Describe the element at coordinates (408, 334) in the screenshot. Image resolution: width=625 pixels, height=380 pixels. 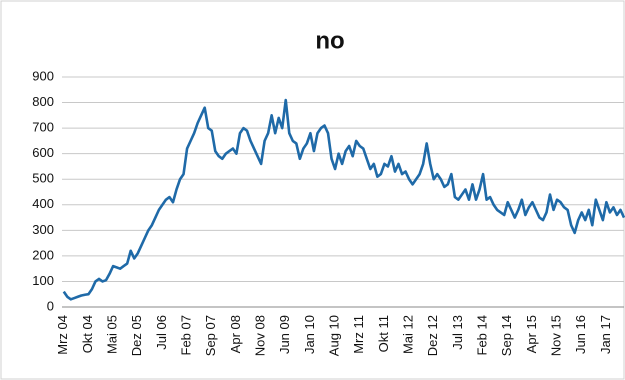
I see `x-tick-label: Mai 12` at that location.